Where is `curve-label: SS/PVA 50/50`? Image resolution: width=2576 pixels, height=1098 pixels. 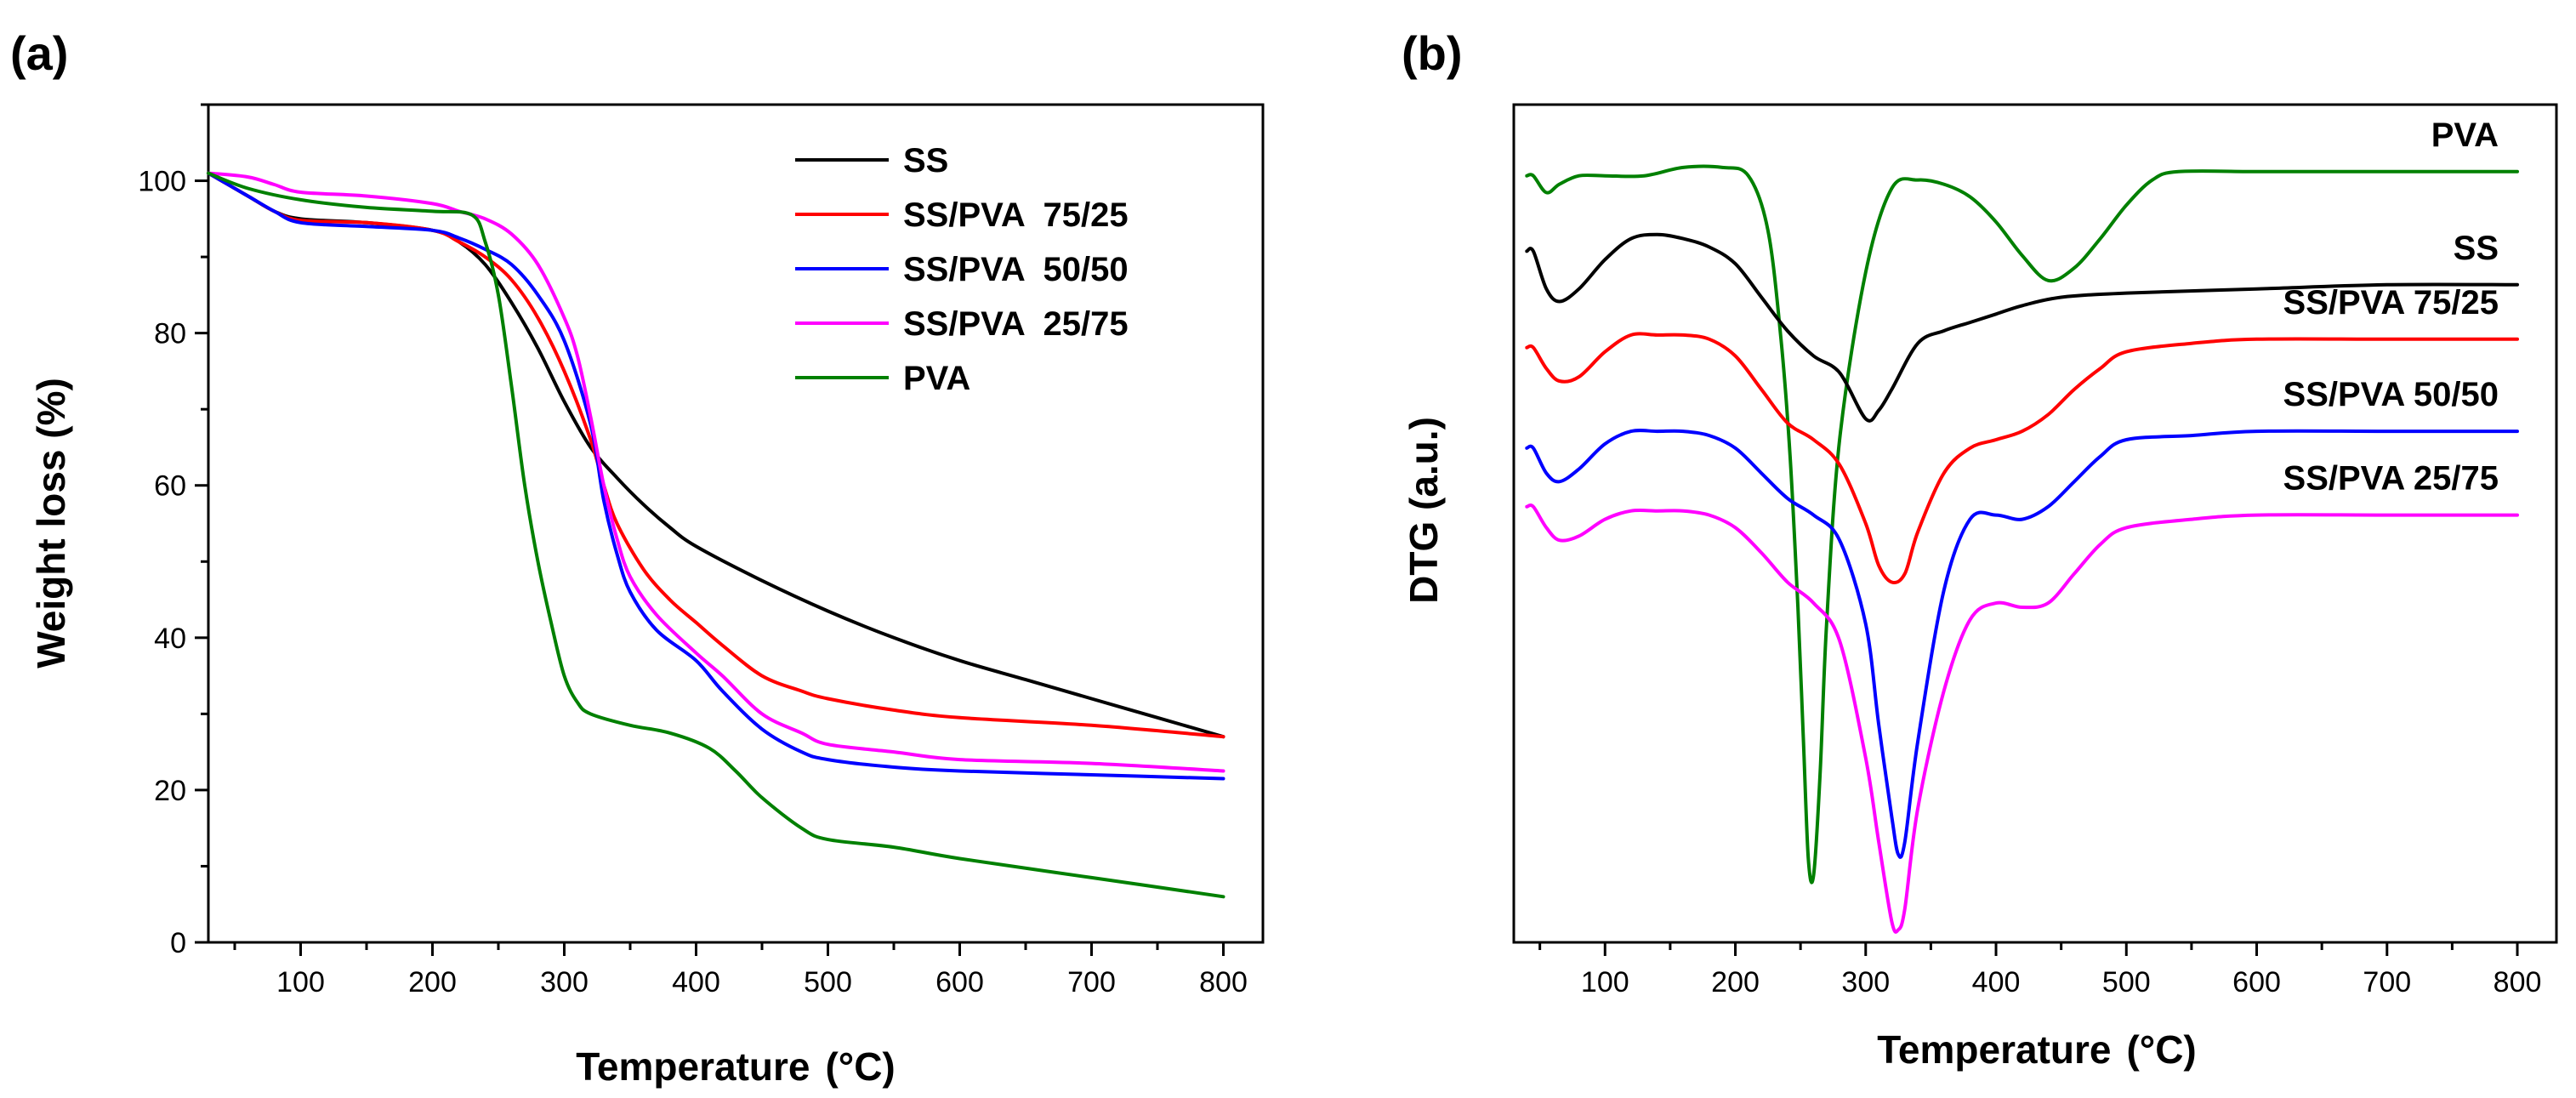 curve-label: SS/PVA 50/50 is located at coordinates (2391, 394).